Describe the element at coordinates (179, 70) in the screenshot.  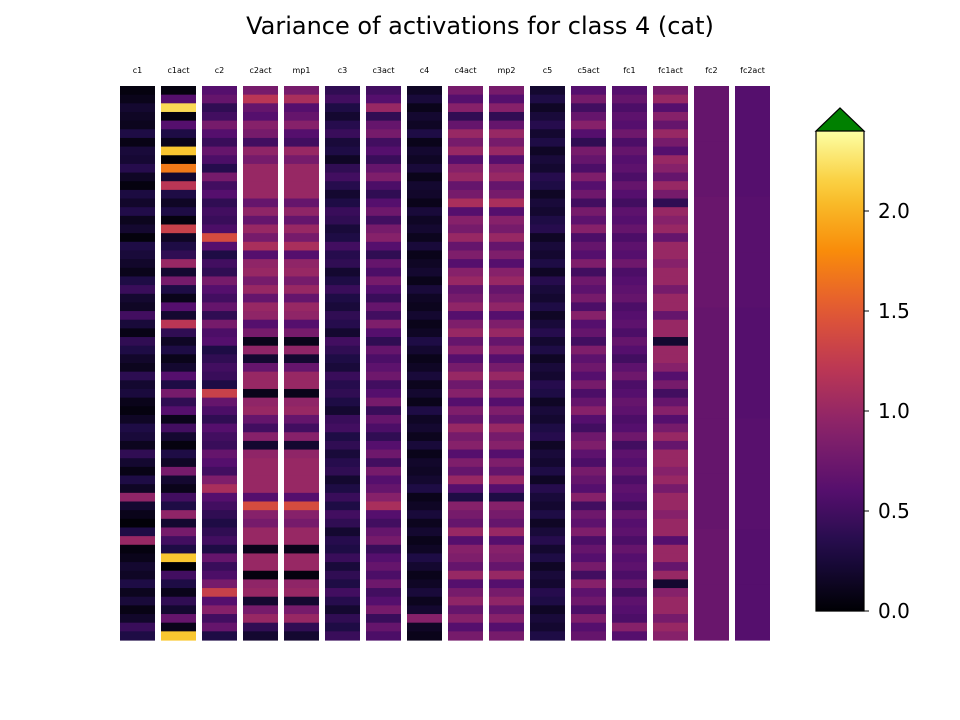
I see `column-label-c1act: c1act` at that location.